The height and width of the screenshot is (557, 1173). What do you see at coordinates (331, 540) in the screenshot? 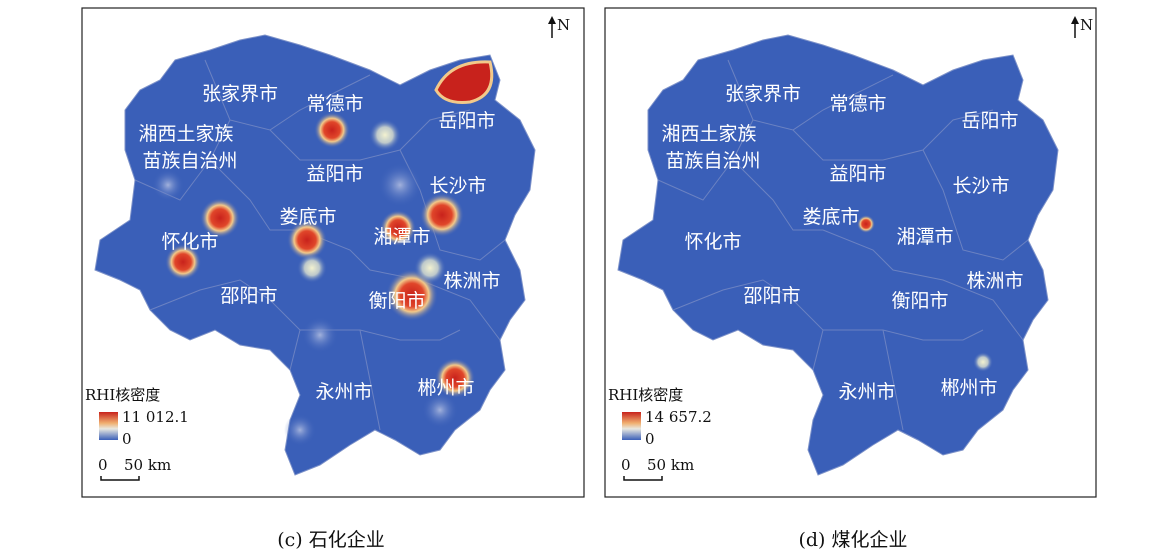
I see `panel-caption: (c) 石化企业` at bounding box center [331, 540].